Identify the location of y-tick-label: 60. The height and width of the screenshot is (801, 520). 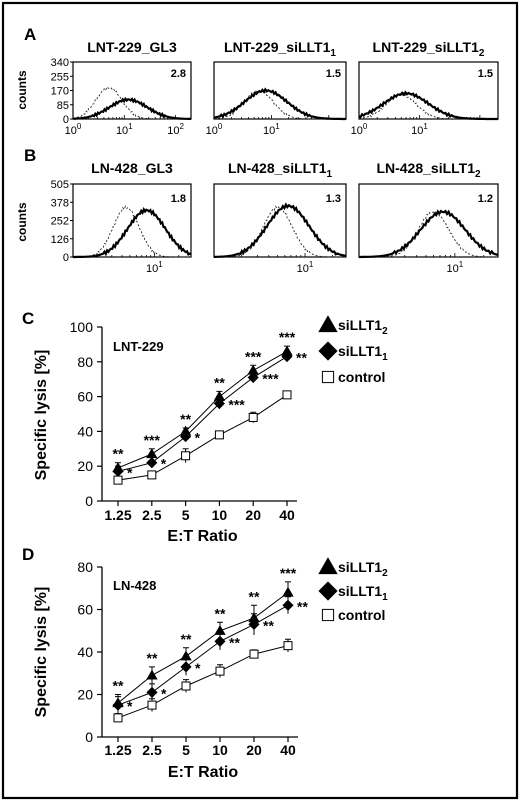
(85, 610).